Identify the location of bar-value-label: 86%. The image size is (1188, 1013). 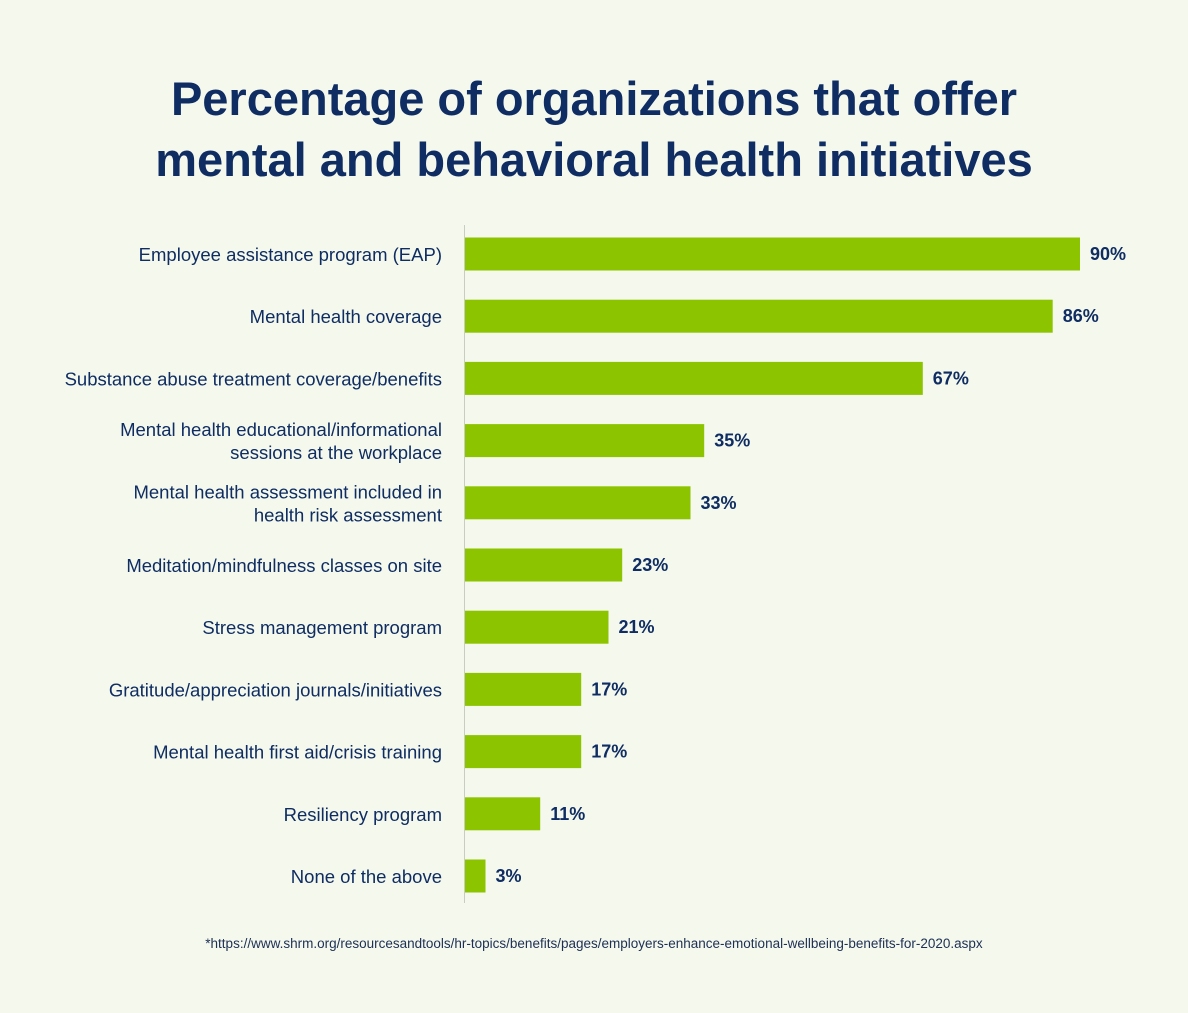
(1081, 316).